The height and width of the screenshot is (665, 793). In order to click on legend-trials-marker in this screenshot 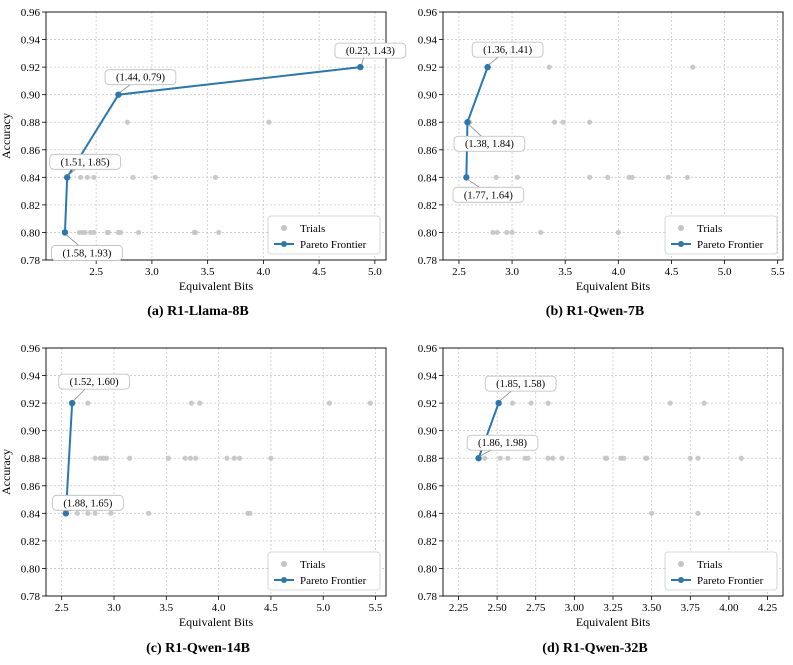, I will do `click(681, 564)`.